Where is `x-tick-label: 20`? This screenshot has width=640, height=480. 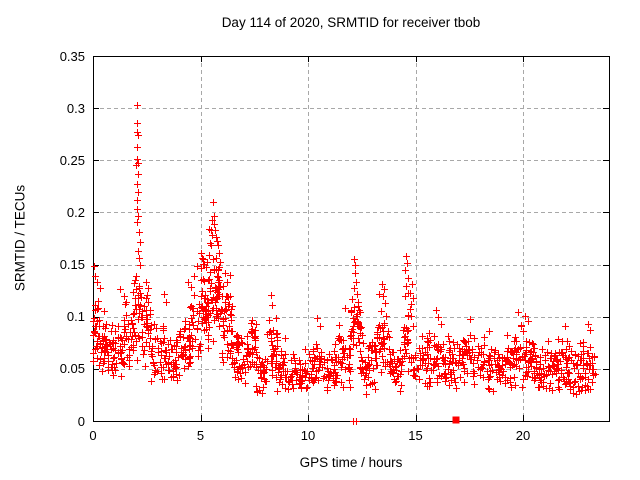 x-tick-label: 20 is located at coordinates (523, 435).